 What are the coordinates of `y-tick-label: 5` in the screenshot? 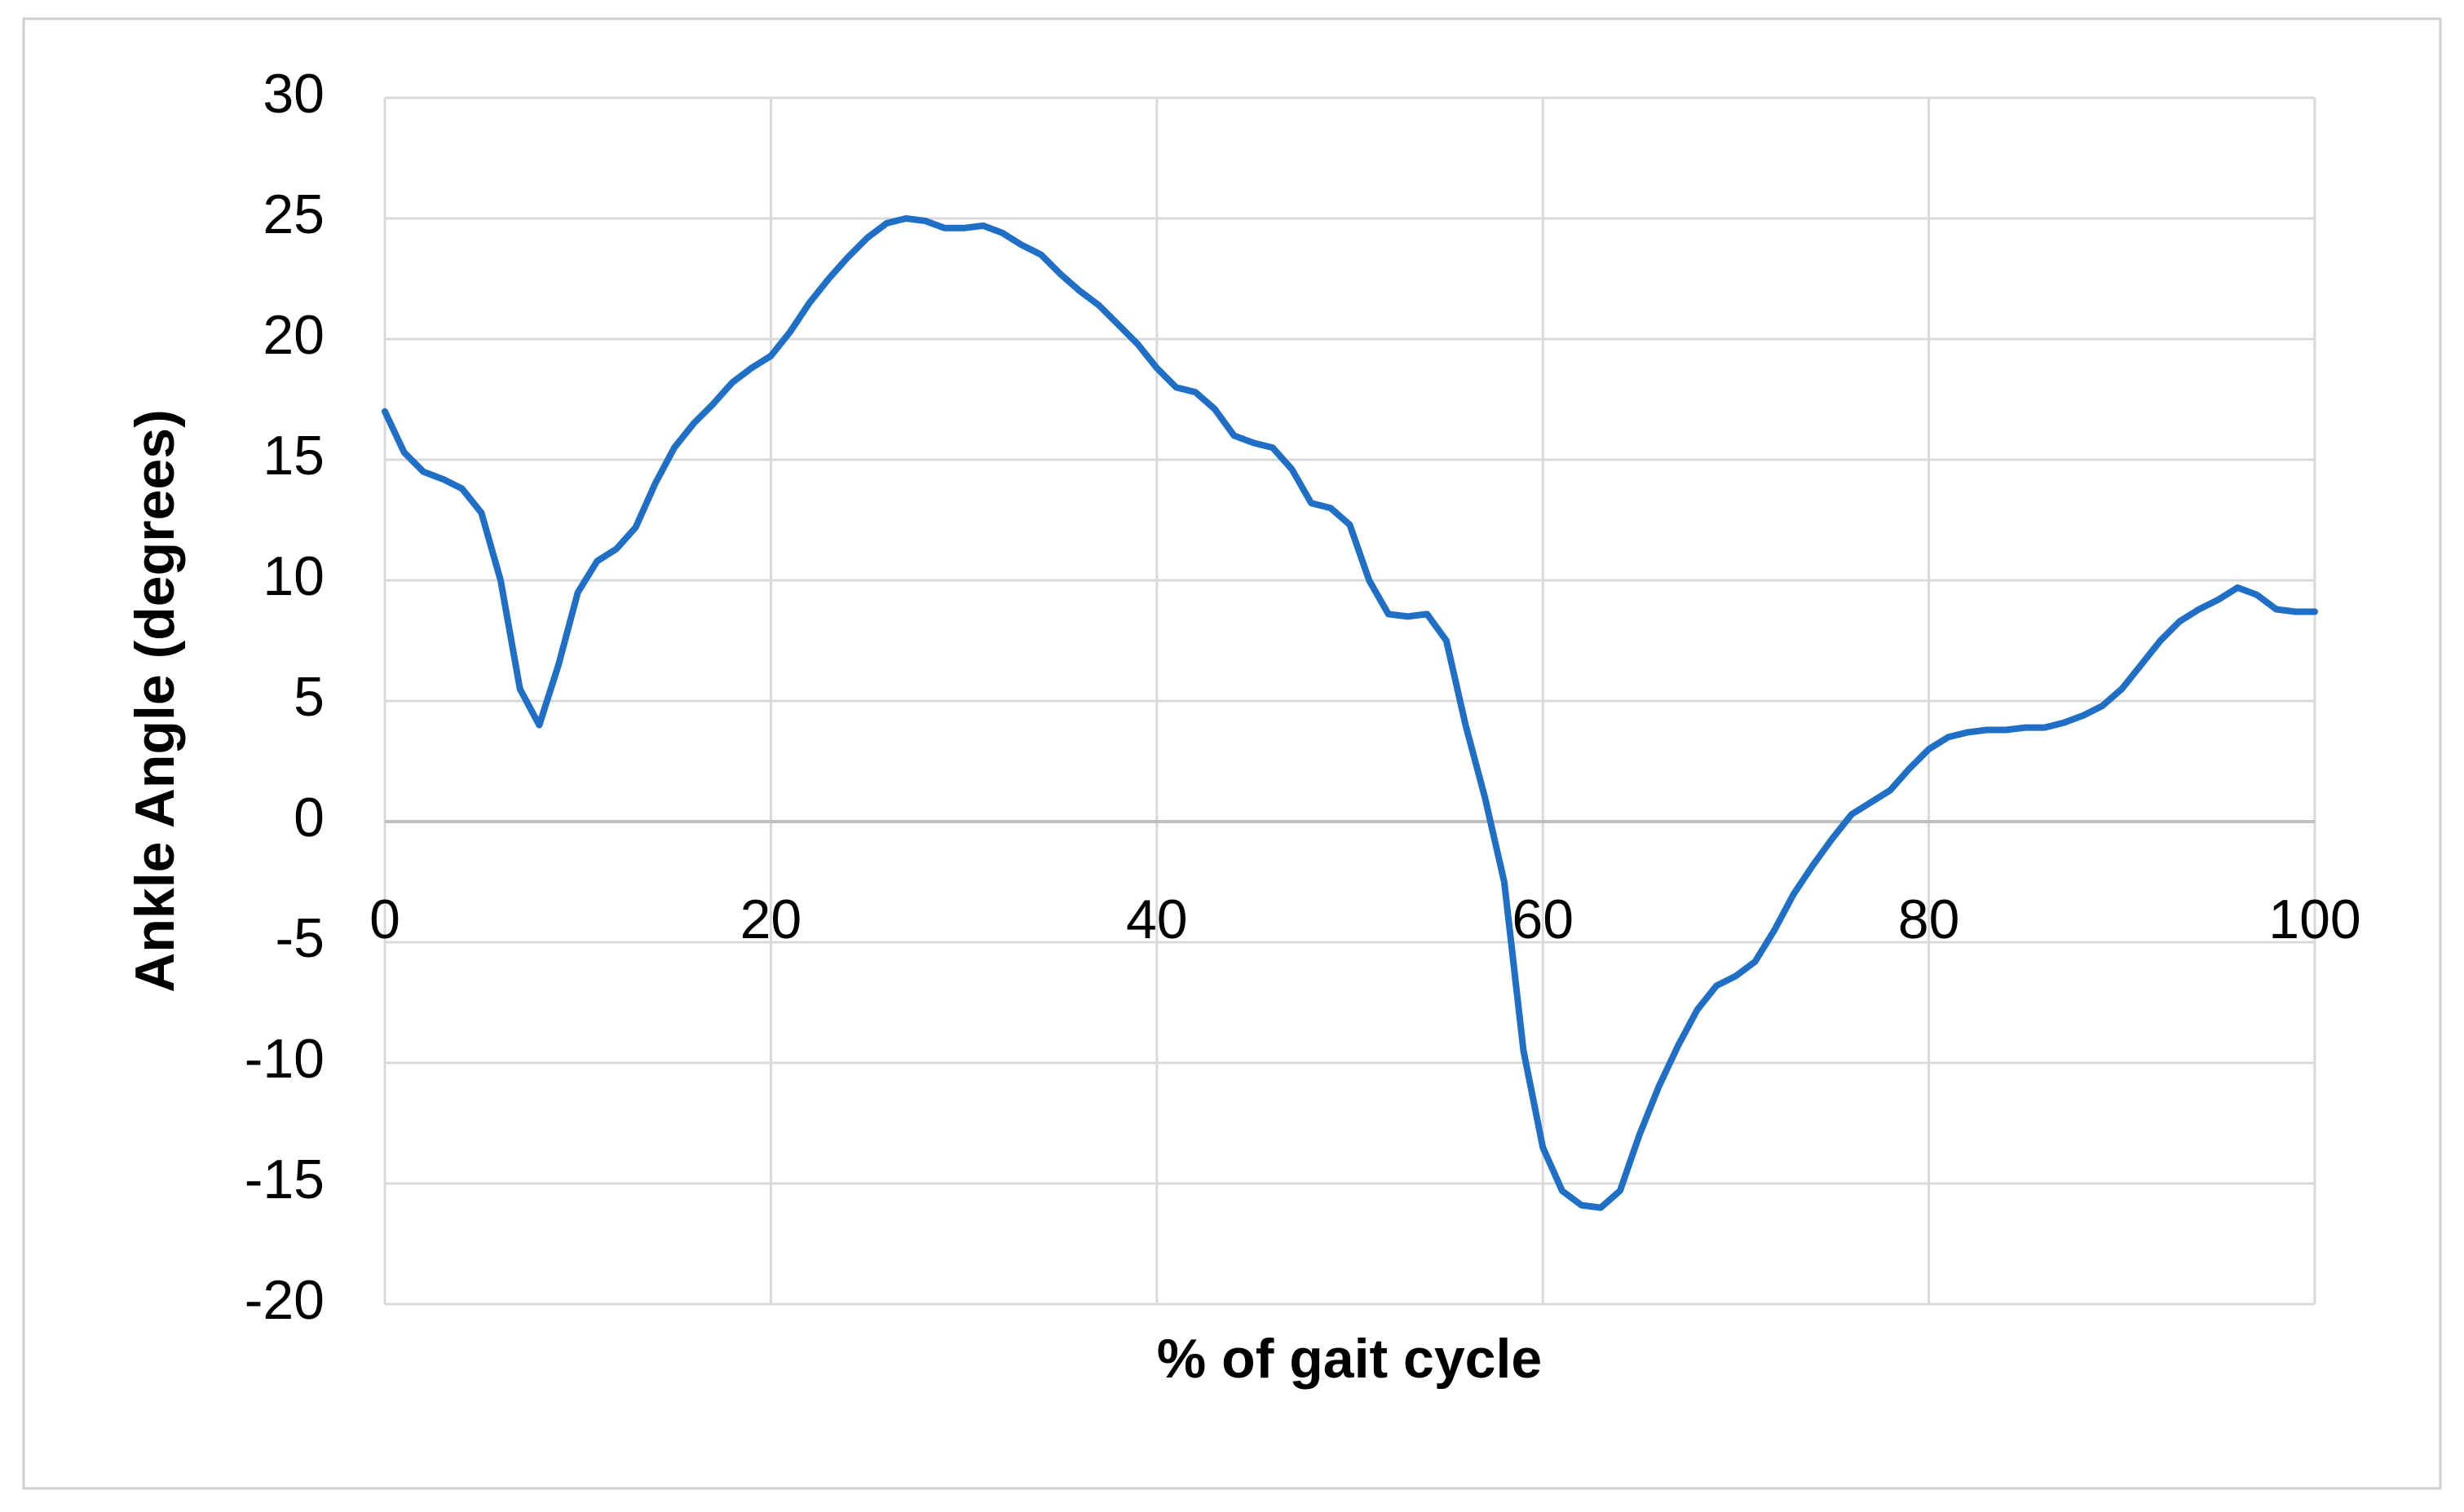 It's located at (309, 697).